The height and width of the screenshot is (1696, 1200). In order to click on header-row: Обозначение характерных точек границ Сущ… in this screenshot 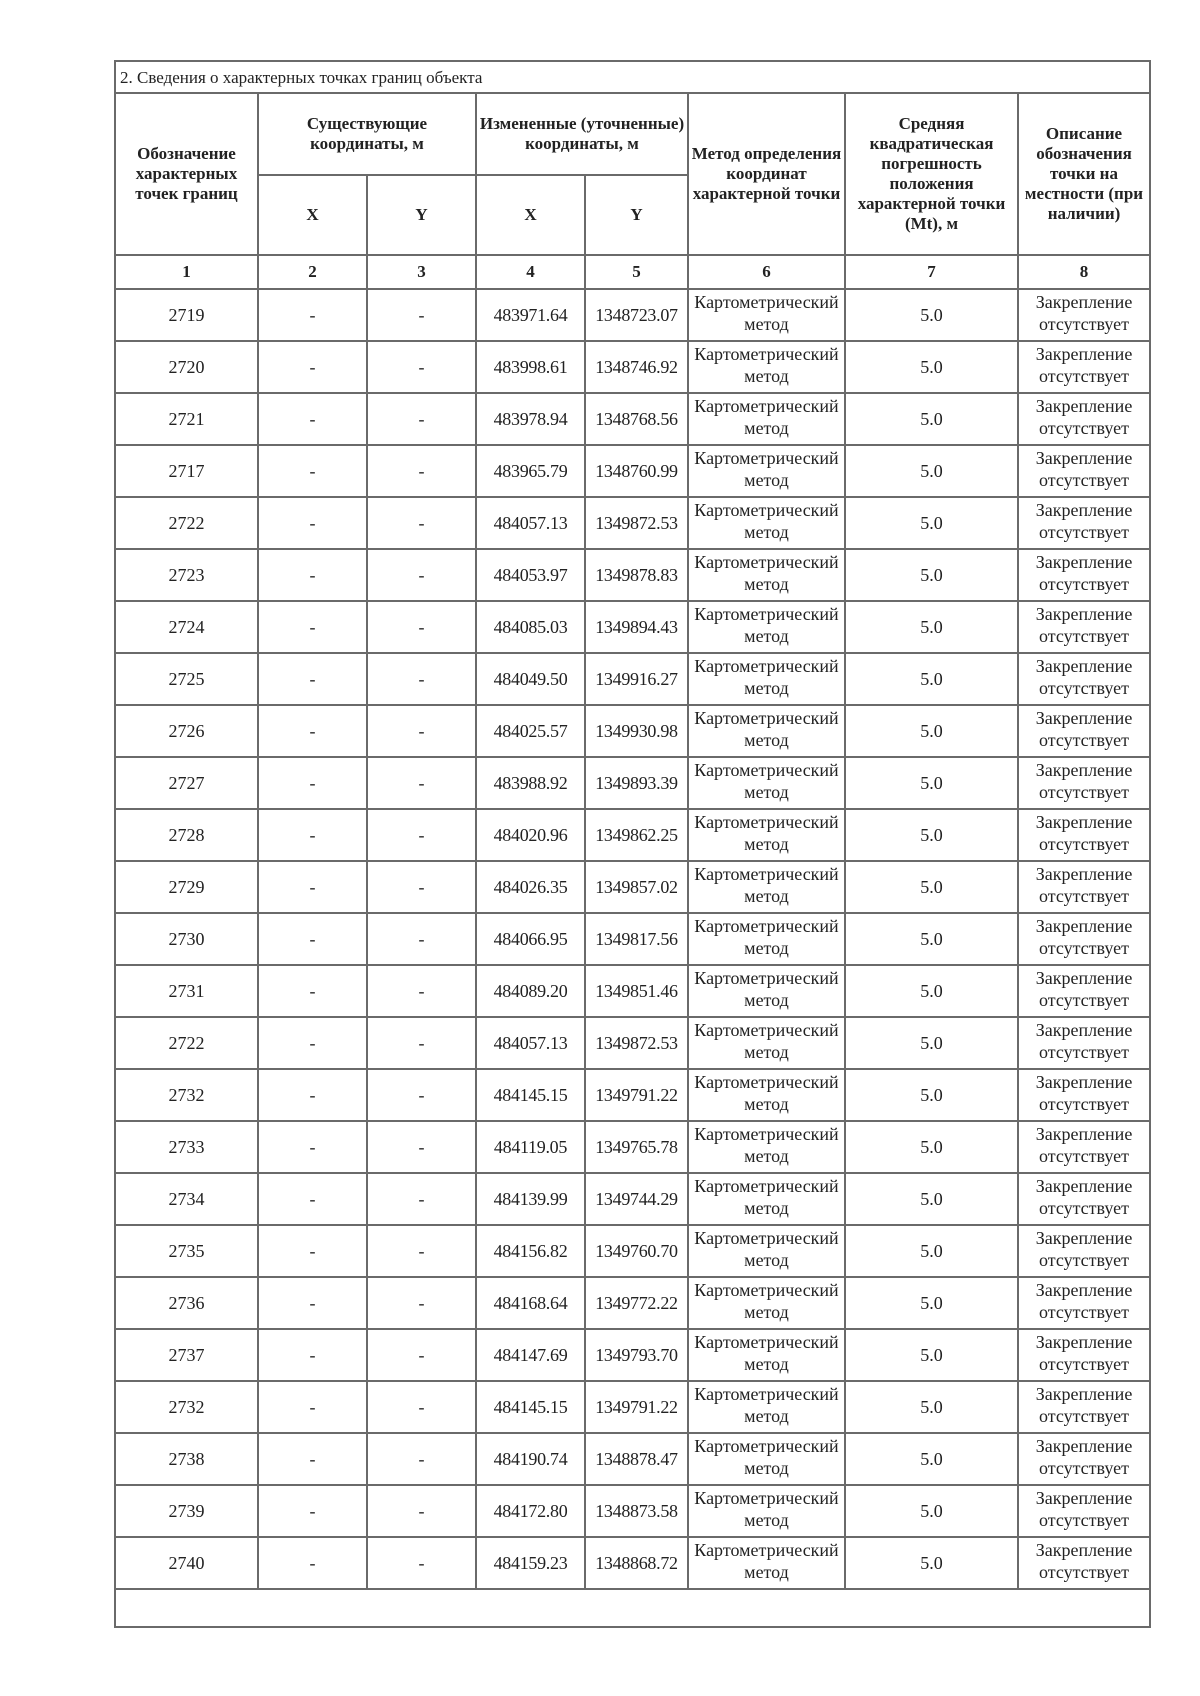, I will do `click(633, 174)`.